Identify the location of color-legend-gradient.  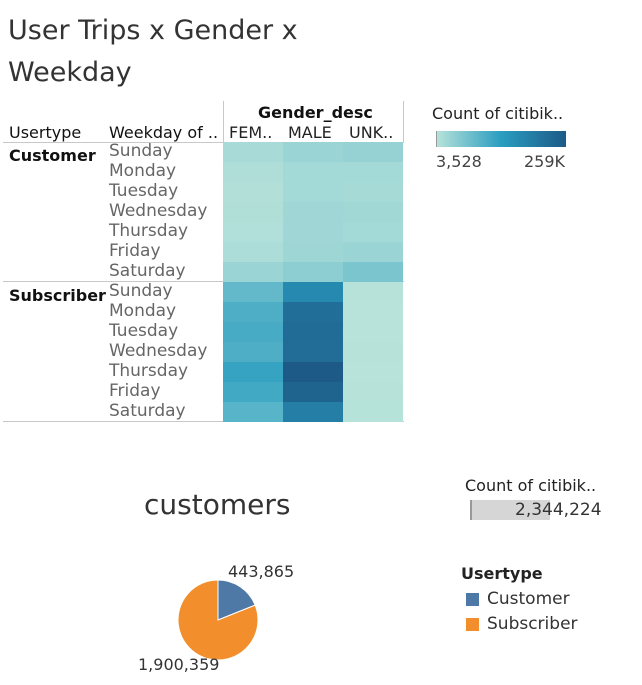
(501, 139).